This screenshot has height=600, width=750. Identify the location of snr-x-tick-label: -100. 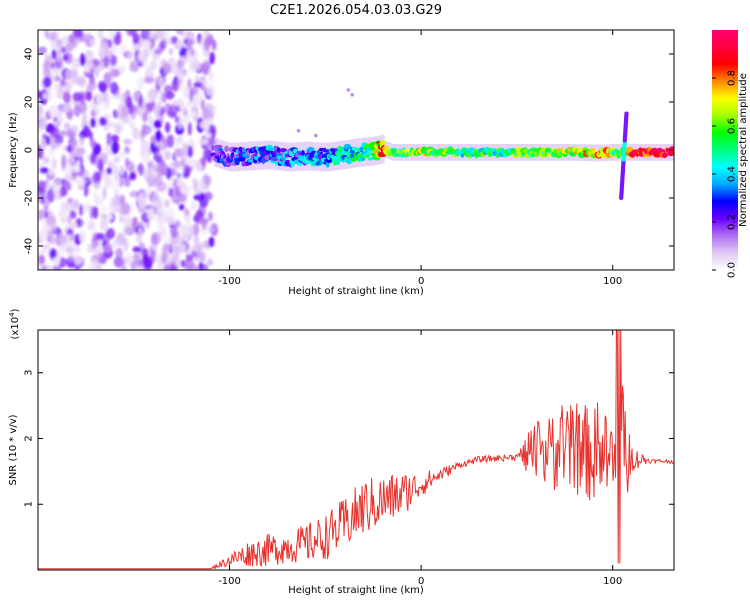
(229, 581).